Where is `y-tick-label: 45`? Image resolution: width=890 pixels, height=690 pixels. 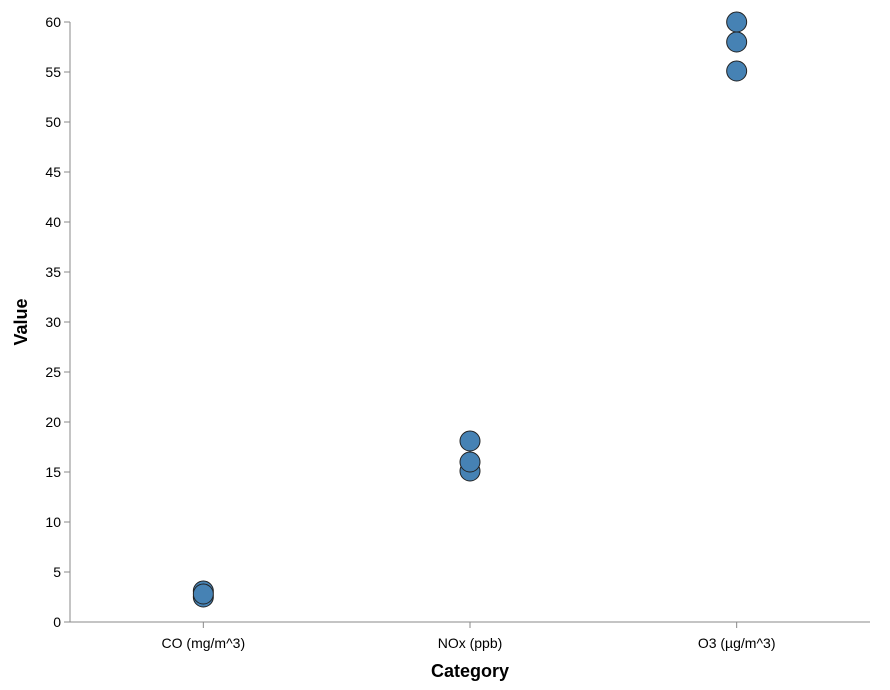
y-tick-label: 45 is located at coordinates (53, 172).